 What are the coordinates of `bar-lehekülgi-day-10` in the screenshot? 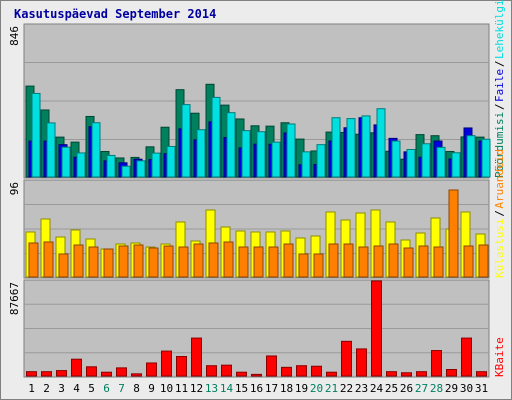 It's located at (171, 161).